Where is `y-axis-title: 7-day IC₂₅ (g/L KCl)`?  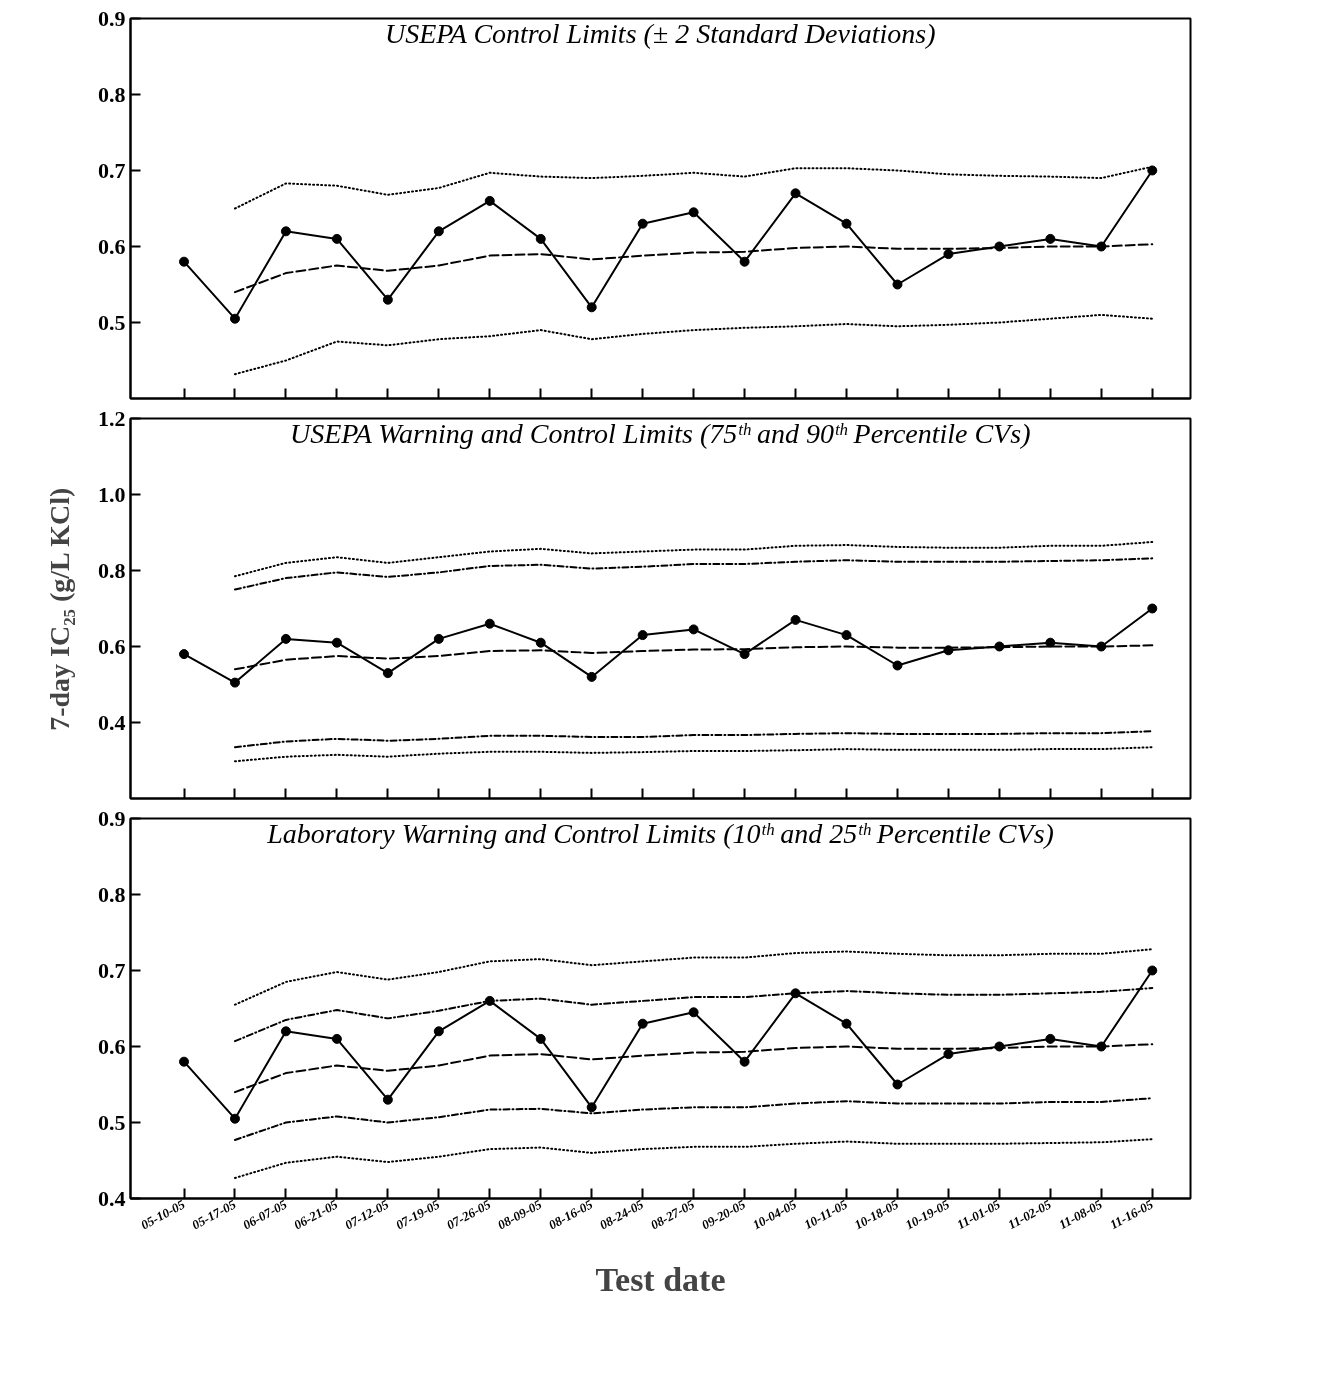 y-axis-title: 7-day IC₂₅ (g/L KCl) is located at coordinates (59, 609).